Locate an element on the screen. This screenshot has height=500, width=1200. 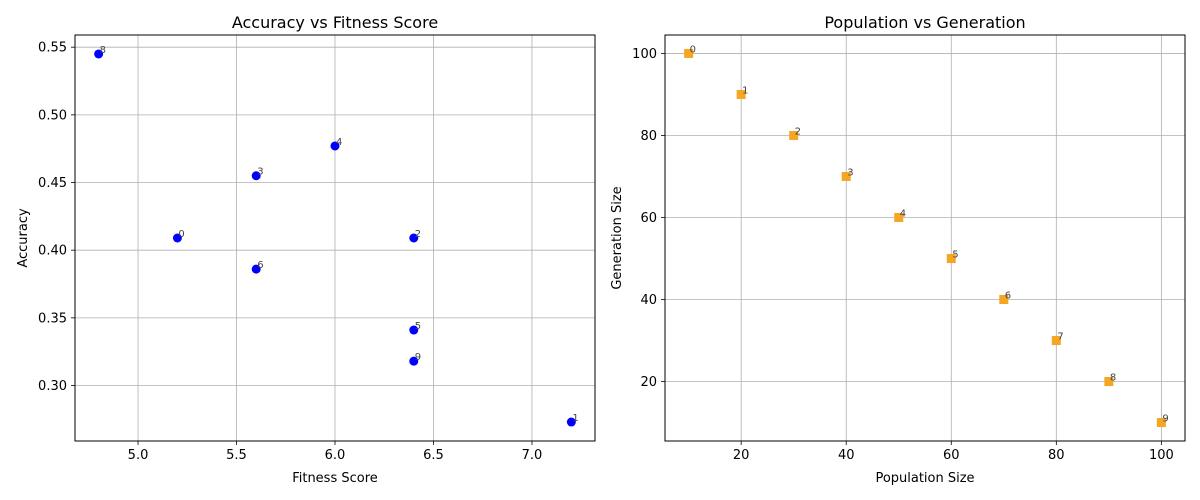
x-ticks: 20 40 60 80 100 is located at coordinates (953, 452).